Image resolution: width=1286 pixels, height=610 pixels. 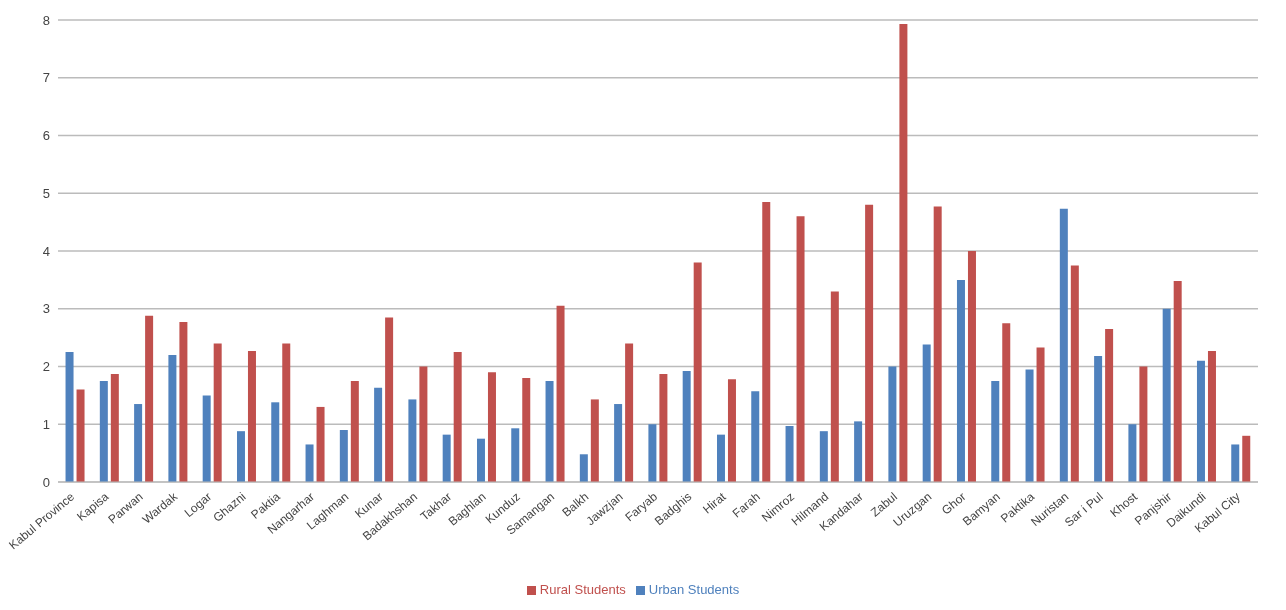 What do you see at coordinates (46, 136) in the screenshot?
I see `y-tick-label: 6` at bounding box center [46, 136].